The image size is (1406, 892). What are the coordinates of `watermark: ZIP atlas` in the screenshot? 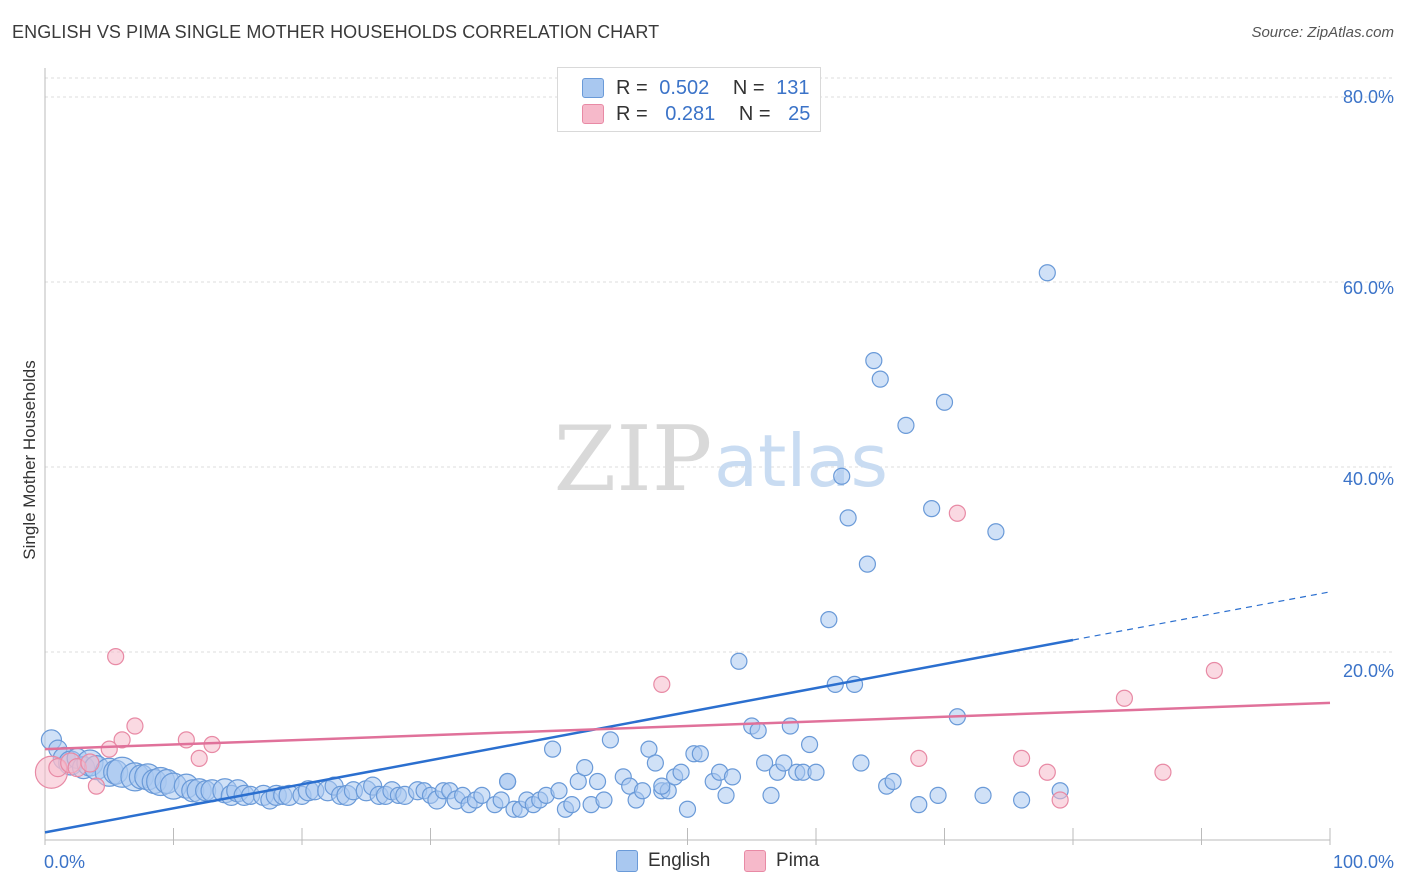 It's located at (721, 459).